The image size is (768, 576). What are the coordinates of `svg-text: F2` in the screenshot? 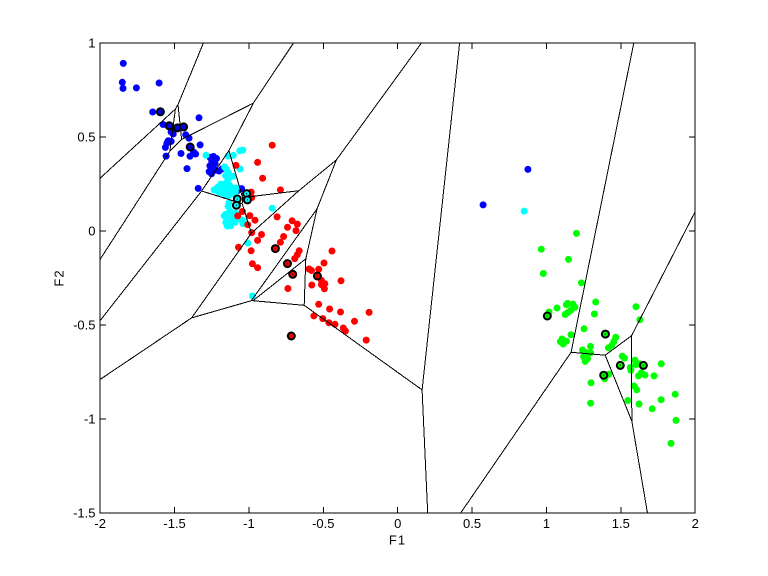 It's located at (59, 277).